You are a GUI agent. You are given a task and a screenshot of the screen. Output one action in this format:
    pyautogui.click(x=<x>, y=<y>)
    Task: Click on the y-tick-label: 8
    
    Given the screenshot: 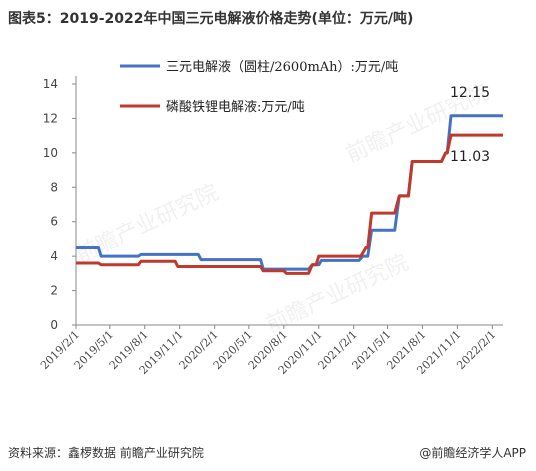 What is the action you would take?
    pyautogui.click(x=54, y=187)
    